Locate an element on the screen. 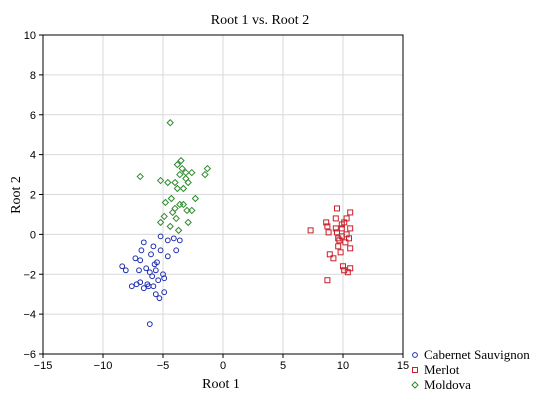 Image resolution: width=550 pixels, height=404 pixels. x-tick-label: 10 is located at coordinates (343, 366).